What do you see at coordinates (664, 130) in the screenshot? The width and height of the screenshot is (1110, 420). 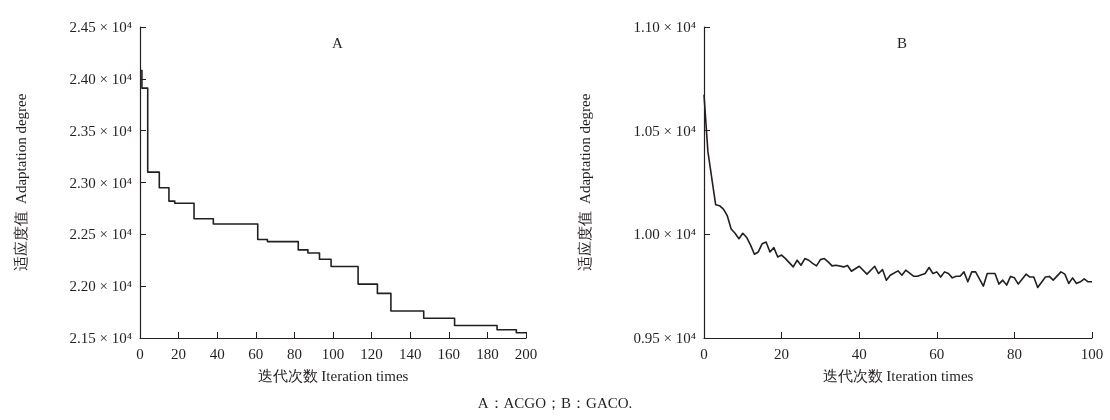 I see `y-tick-label: 1.05 × 10⁴` at bounding box center [664, 130].